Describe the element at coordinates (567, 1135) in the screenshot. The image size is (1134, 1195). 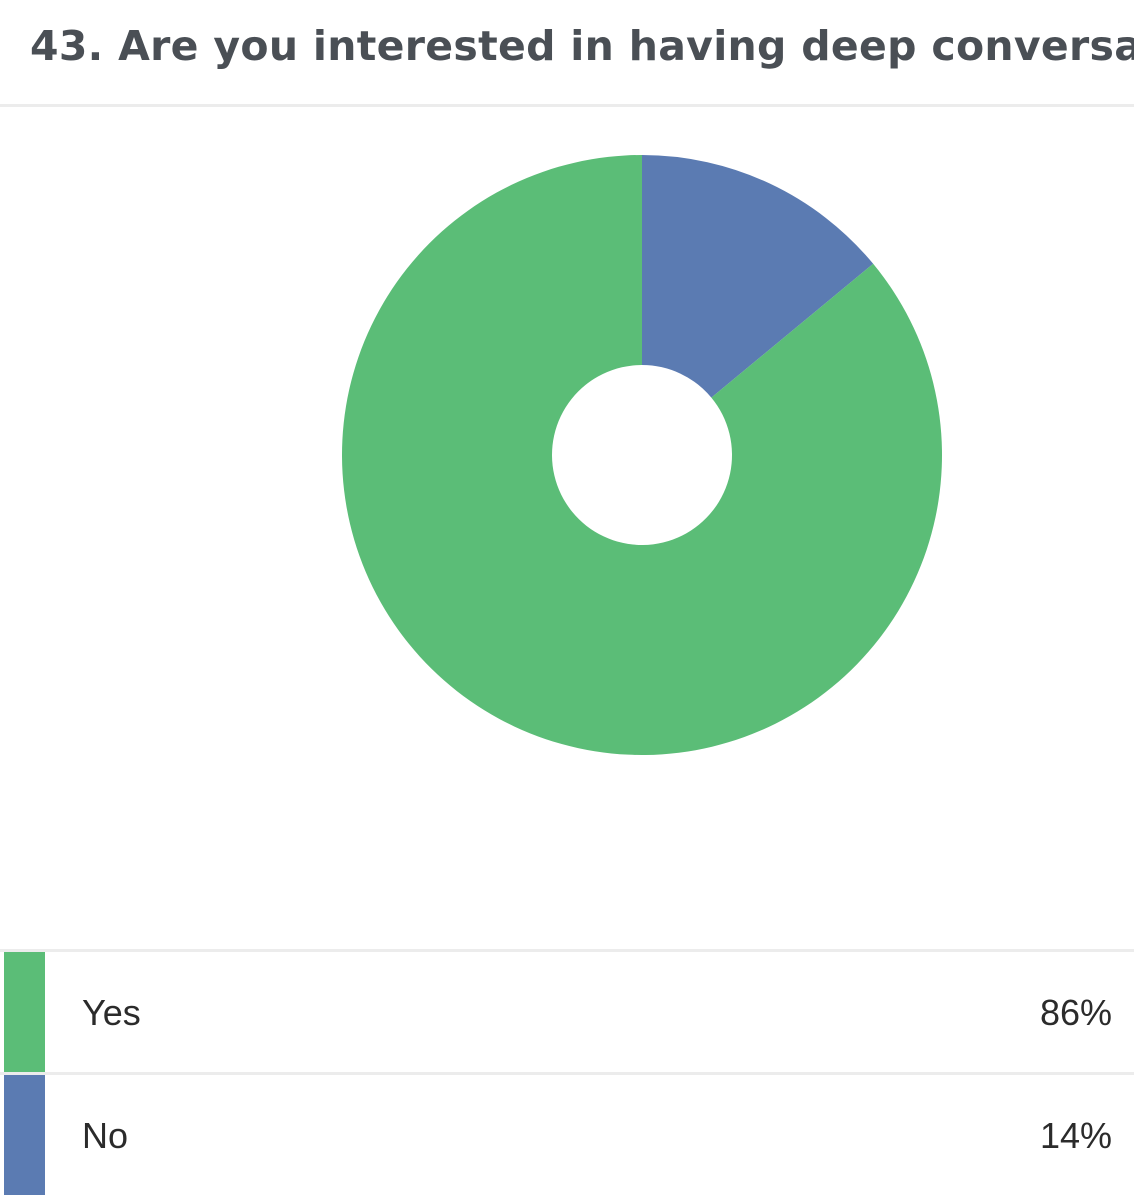
I see `legend-row-no: No 14%` at that location.